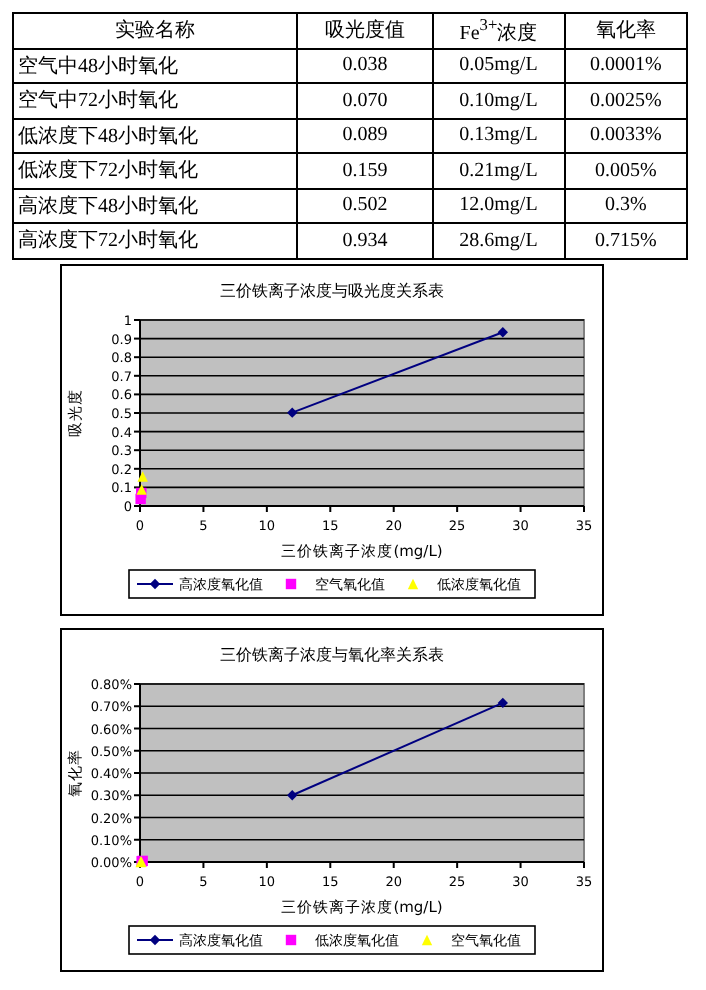 The width and height of the screenshot is (706, 990). What do you see at coordinates (155, 205) in the screenshot?
I see `text: 高浓度下48小时氧化` at bounding box center [155, 205].